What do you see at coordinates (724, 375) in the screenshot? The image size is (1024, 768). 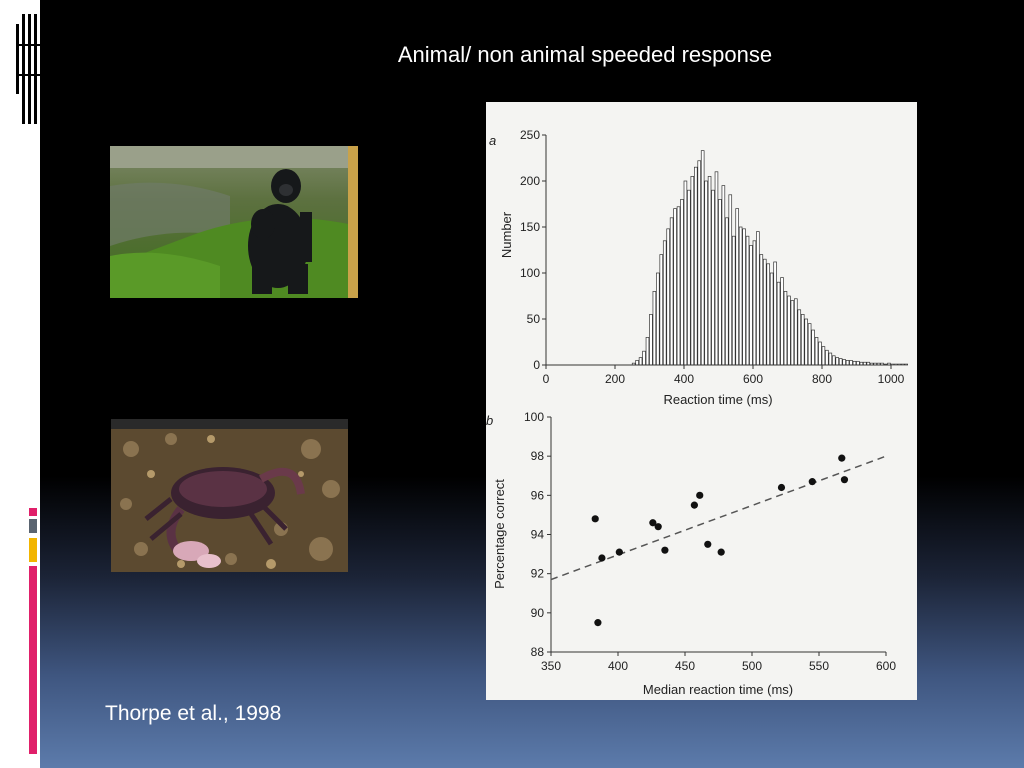 I see `hist-x-ticks: 0 200 400 600 800 1000` at bounding box center [724, 375].